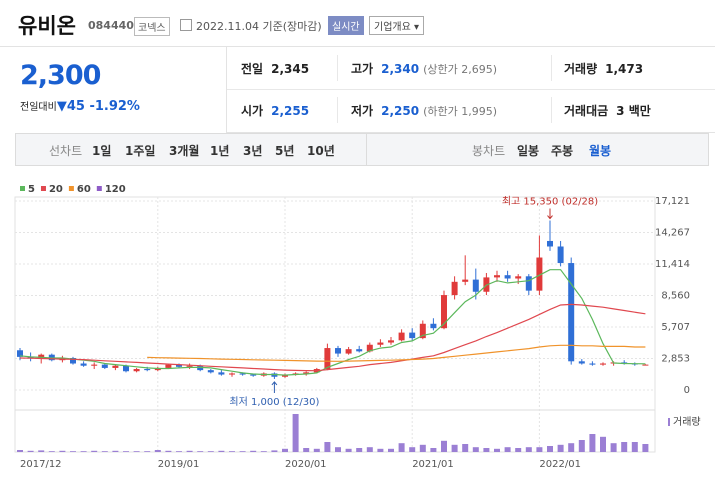 This screenshot has width=715, height=481. Describe the element at coordinates (252, 69) in the screenshot. I see `quote-label: 전일` at that location.